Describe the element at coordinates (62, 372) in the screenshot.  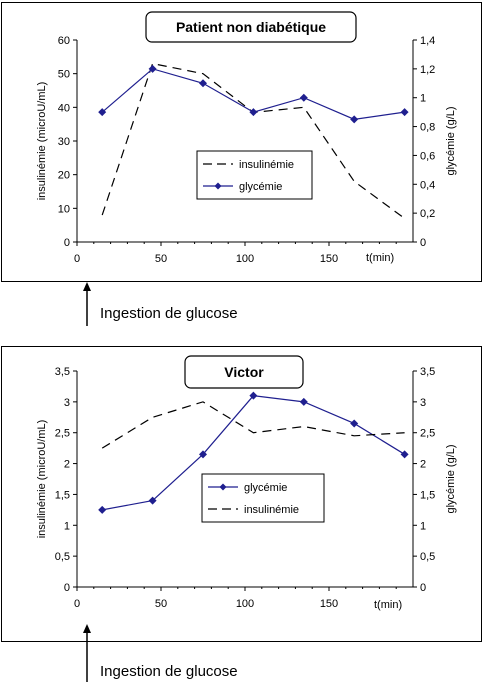
I see `y-tick-label-left: 3,5` at that location.